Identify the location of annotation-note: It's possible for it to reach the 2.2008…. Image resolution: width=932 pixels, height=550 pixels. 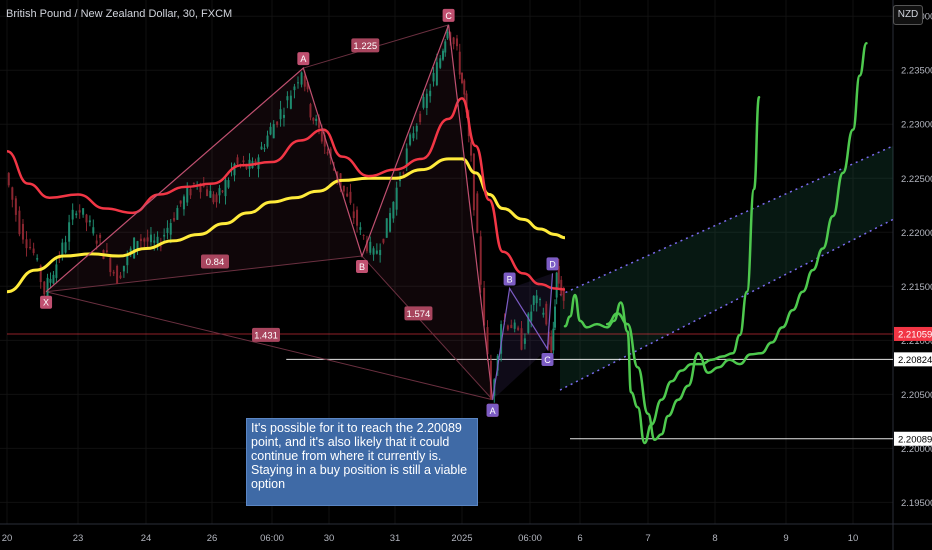
(362, 462).